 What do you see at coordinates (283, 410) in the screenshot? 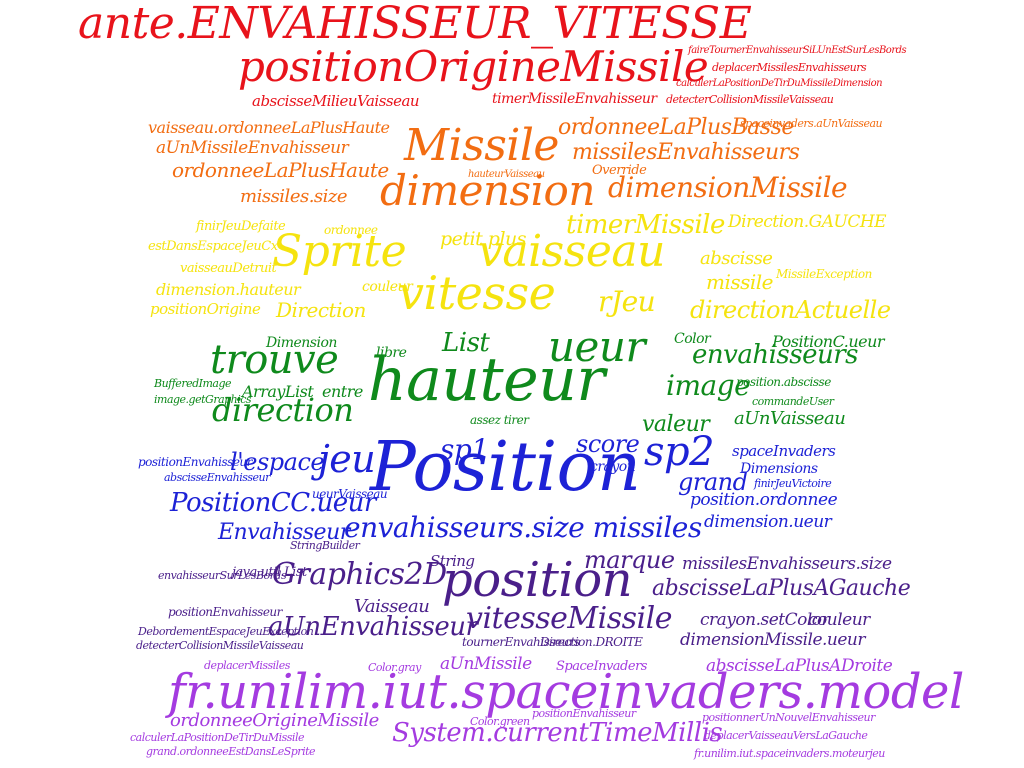
I see `cloud-word: direction` at bounding box center [283, 410].